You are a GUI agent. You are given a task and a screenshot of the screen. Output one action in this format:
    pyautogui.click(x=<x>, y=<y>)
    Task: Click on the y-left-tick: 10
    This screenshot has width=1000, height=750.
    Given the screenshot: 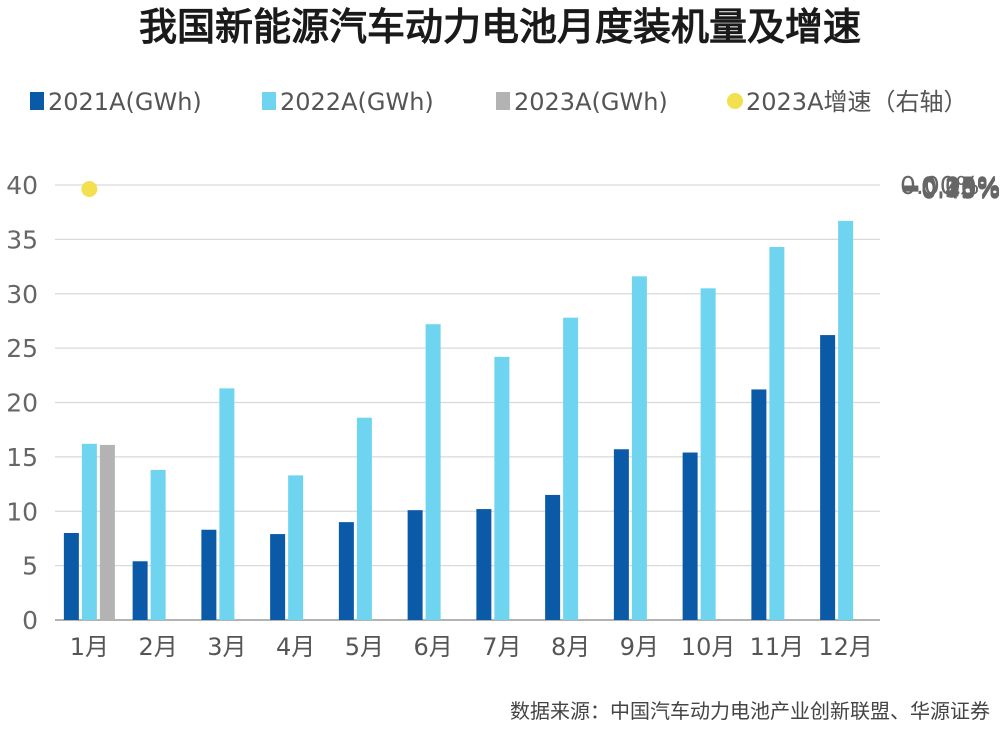 What is the action you would take?
    pyautogui.click(x=22, y=511)
    